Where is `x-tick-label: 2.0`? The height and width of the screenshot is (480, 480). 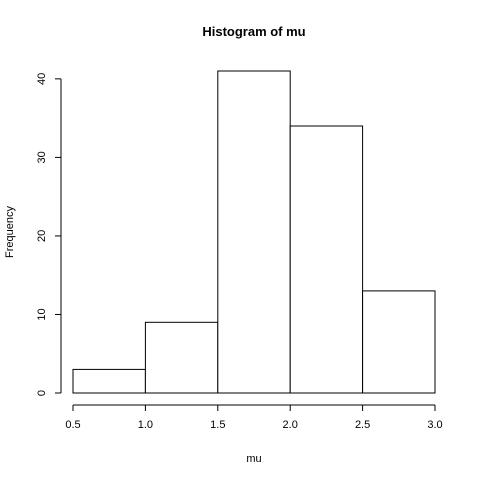
x-tick-label: 2.0 is located at coordinates (290, 425).